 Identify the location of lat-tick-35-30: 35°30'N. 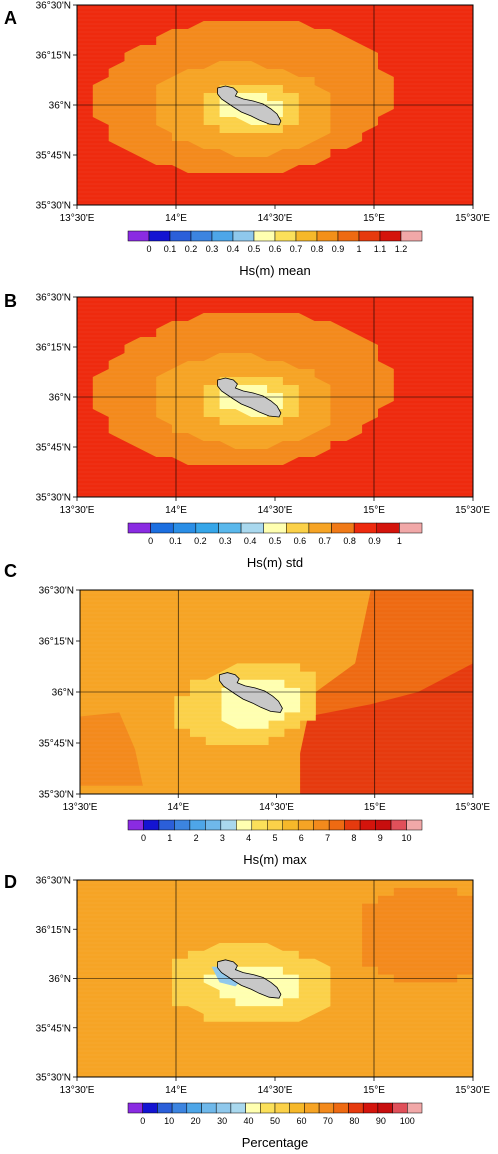
(53, 1078).